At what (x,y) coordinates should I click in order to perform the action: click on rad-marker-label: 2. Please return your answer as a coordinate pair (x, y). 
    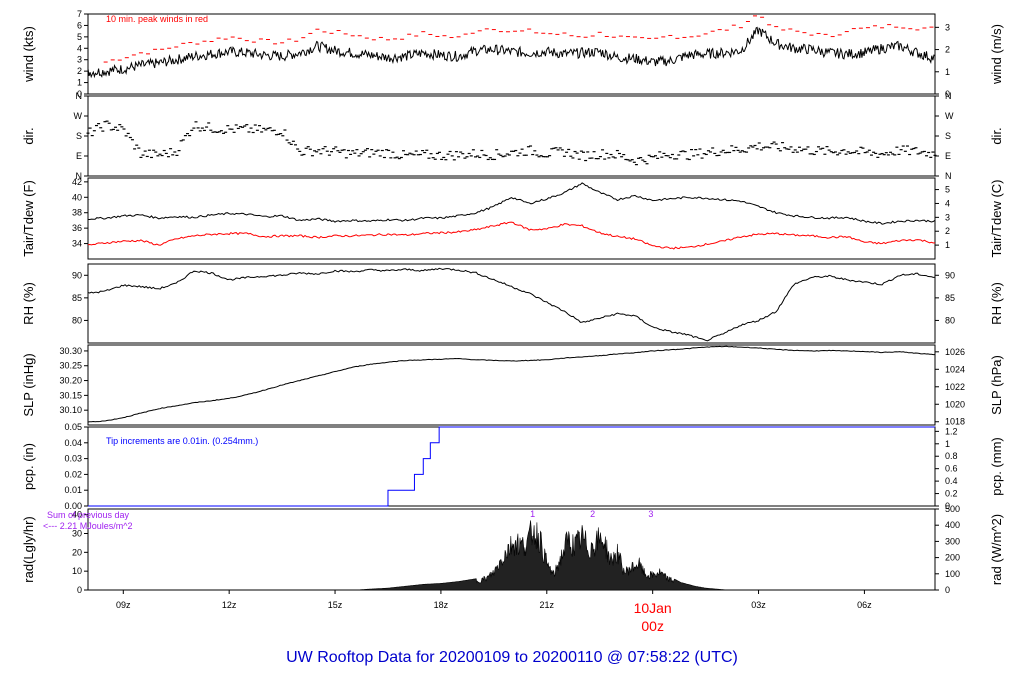
    Looking at the image, I should click on (592, 514).